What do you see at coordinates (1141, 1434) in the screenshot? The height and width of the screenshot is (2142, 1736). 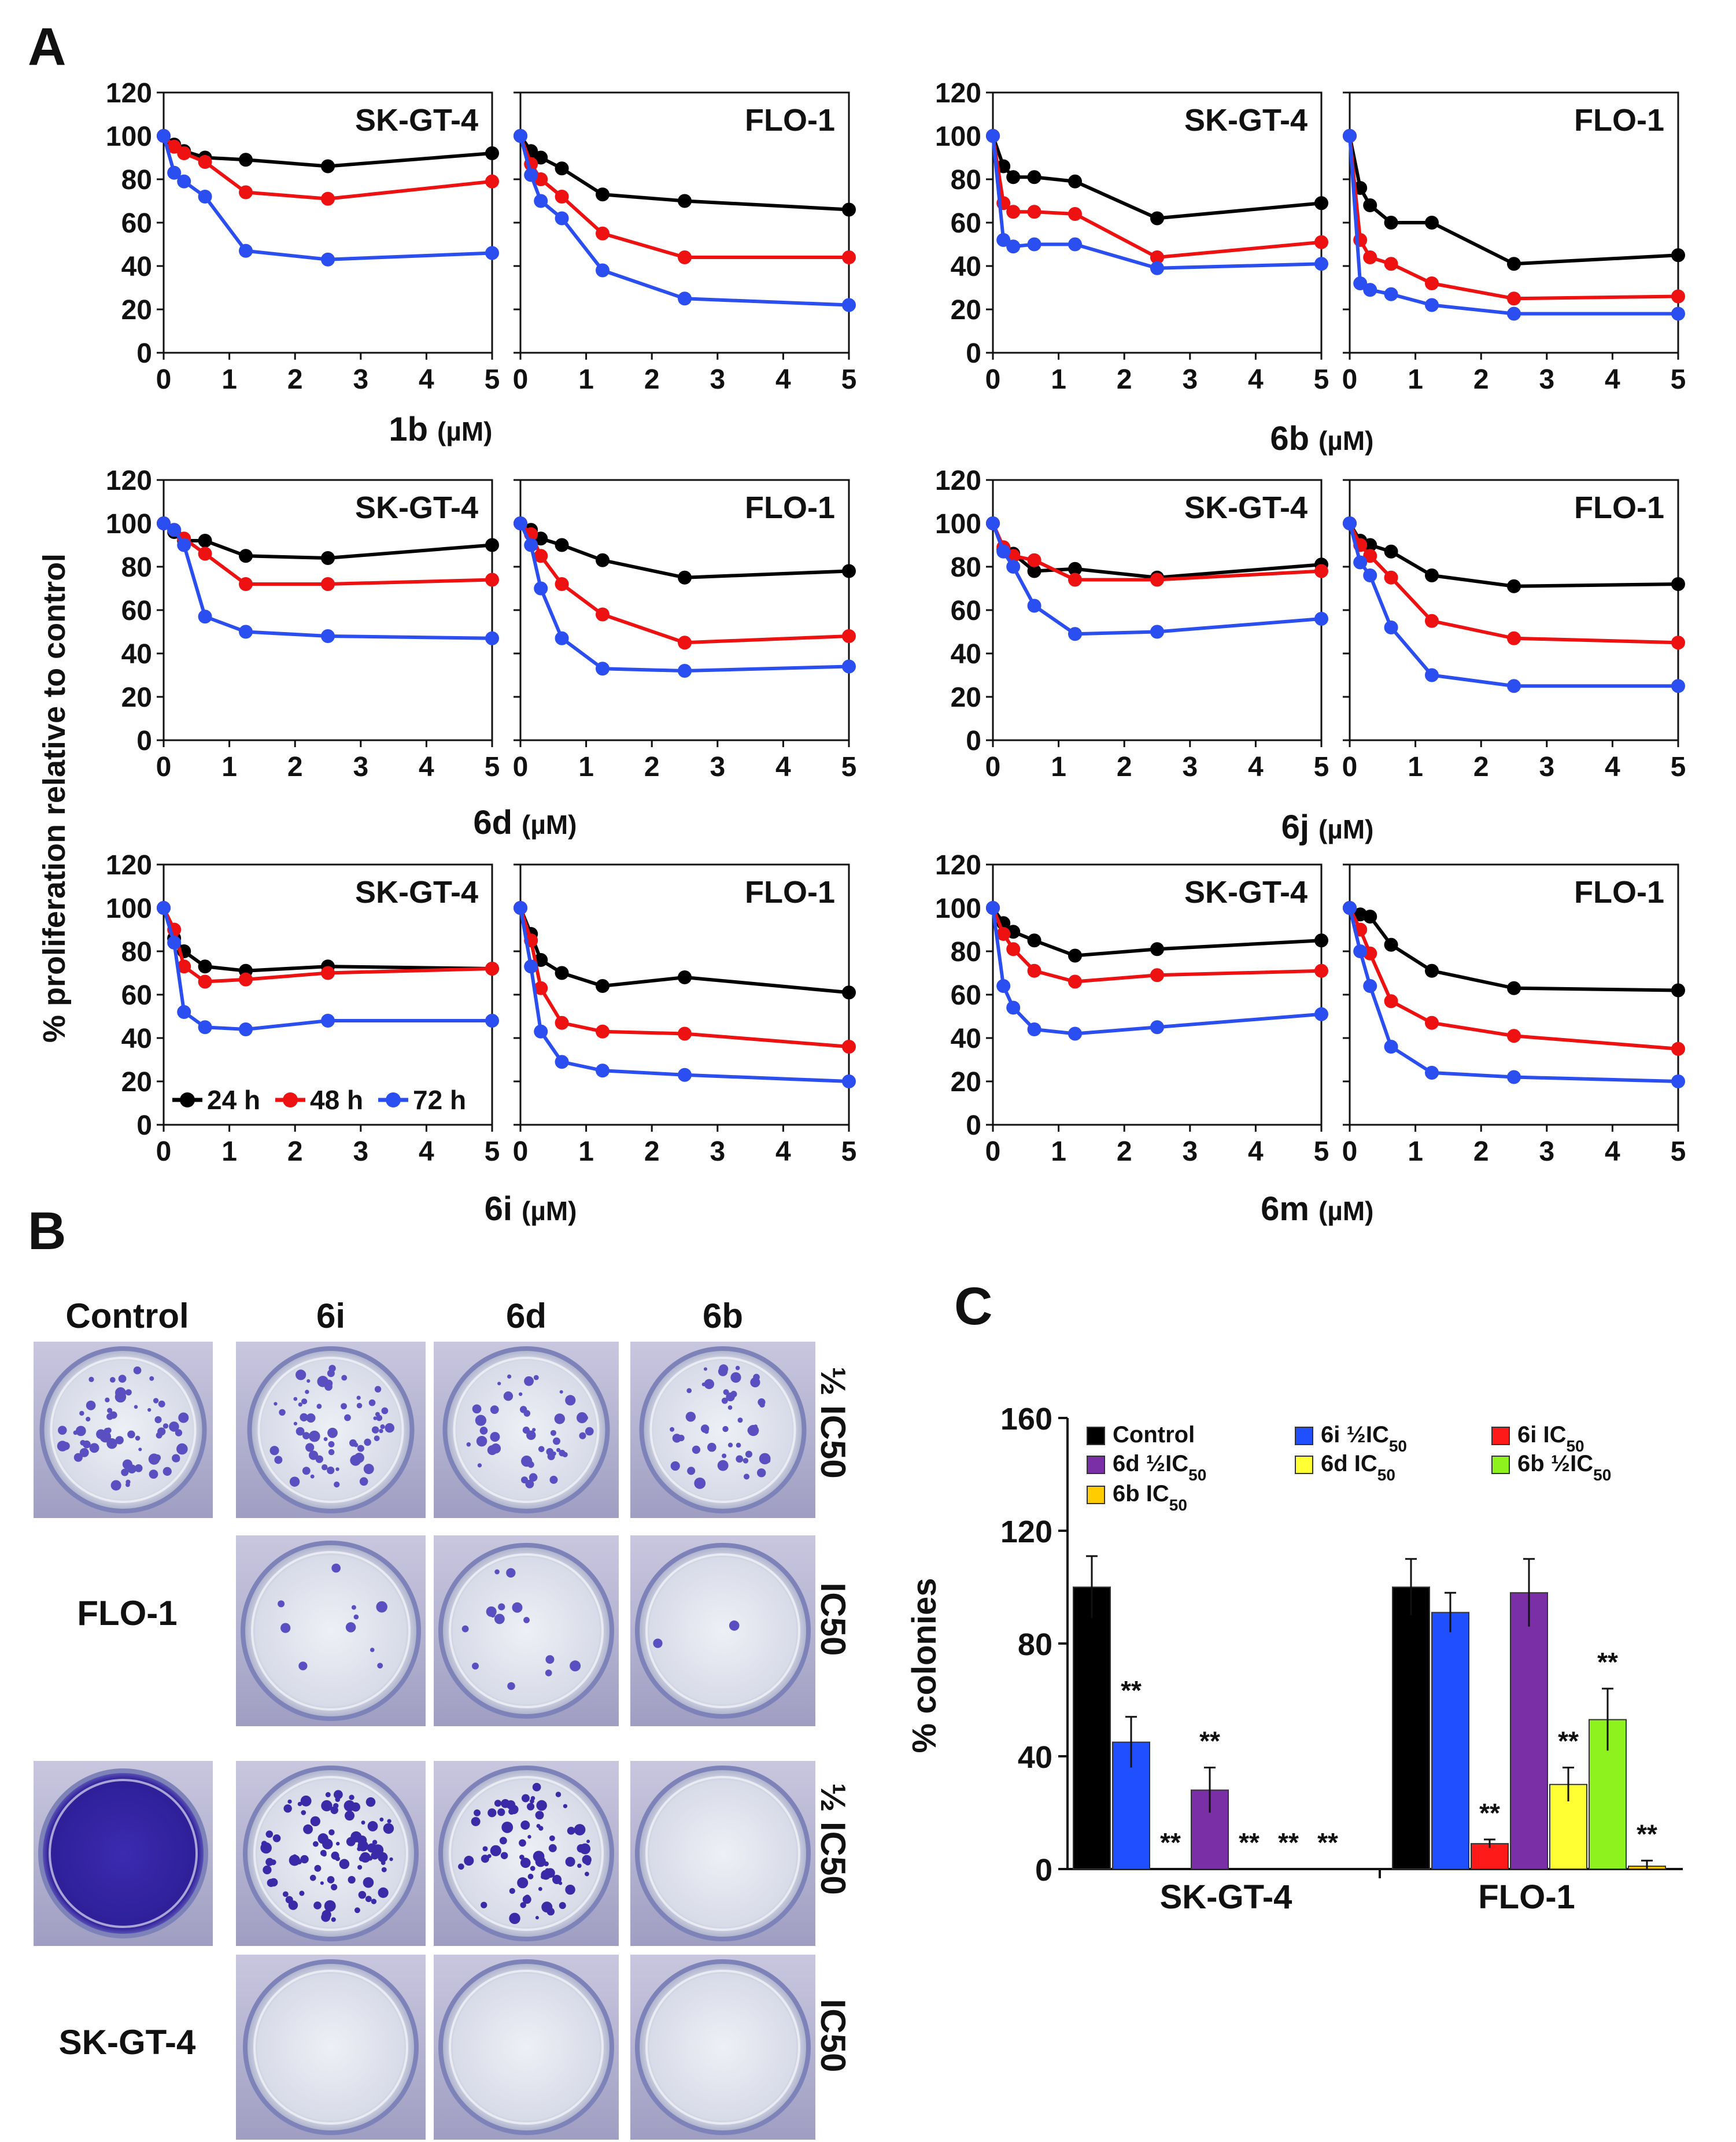 I see `legend-entry: Control` at bounding box center [1141, 1434].